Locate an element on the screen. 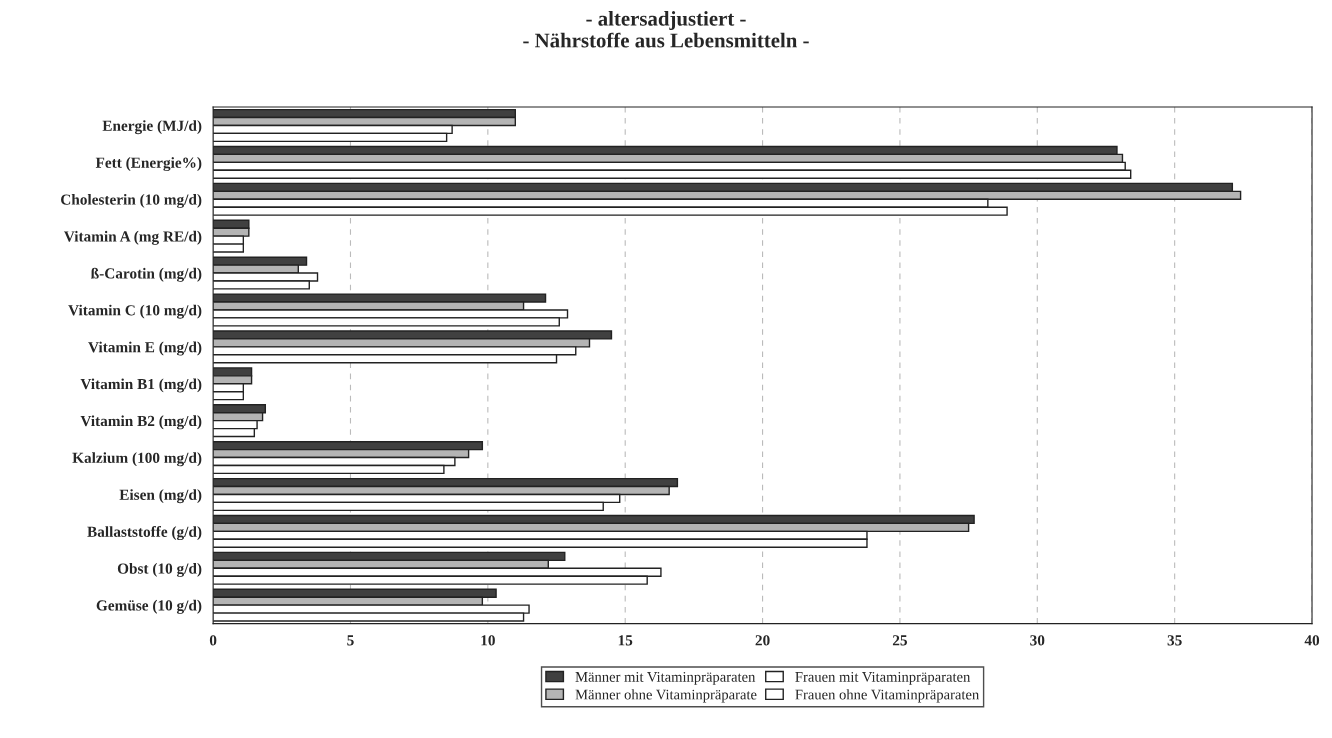 This screenshot has width=1332, height=738. x-tick-label: 20 is located at coordinates (762, 640).